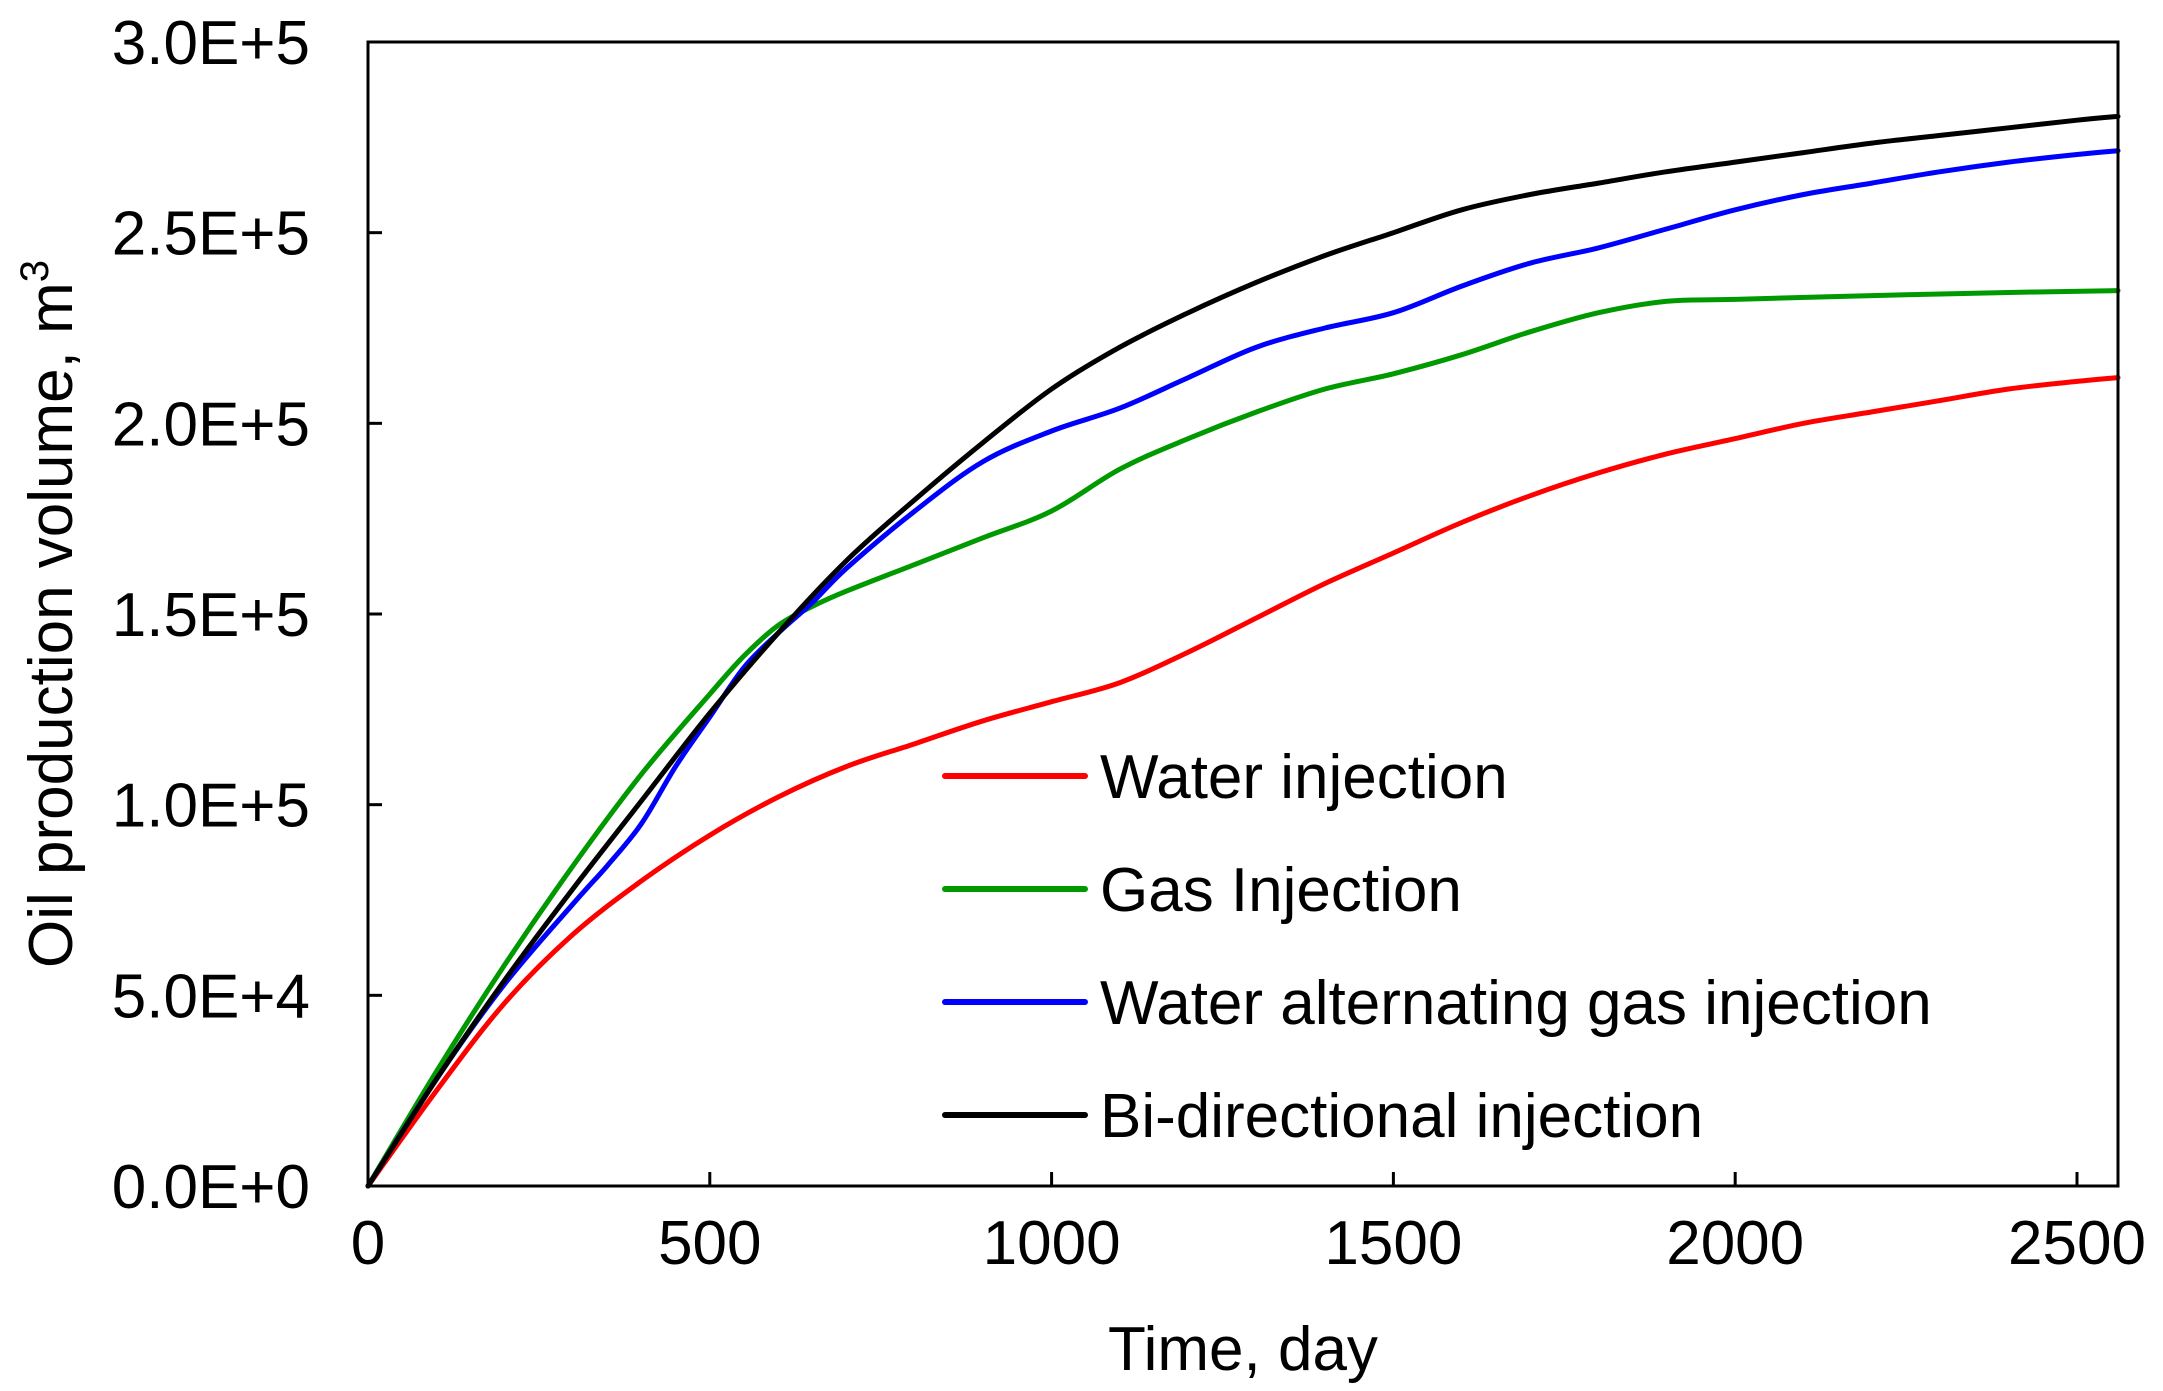  I want to click on legend-label: Water injection, so click(1304, 777).